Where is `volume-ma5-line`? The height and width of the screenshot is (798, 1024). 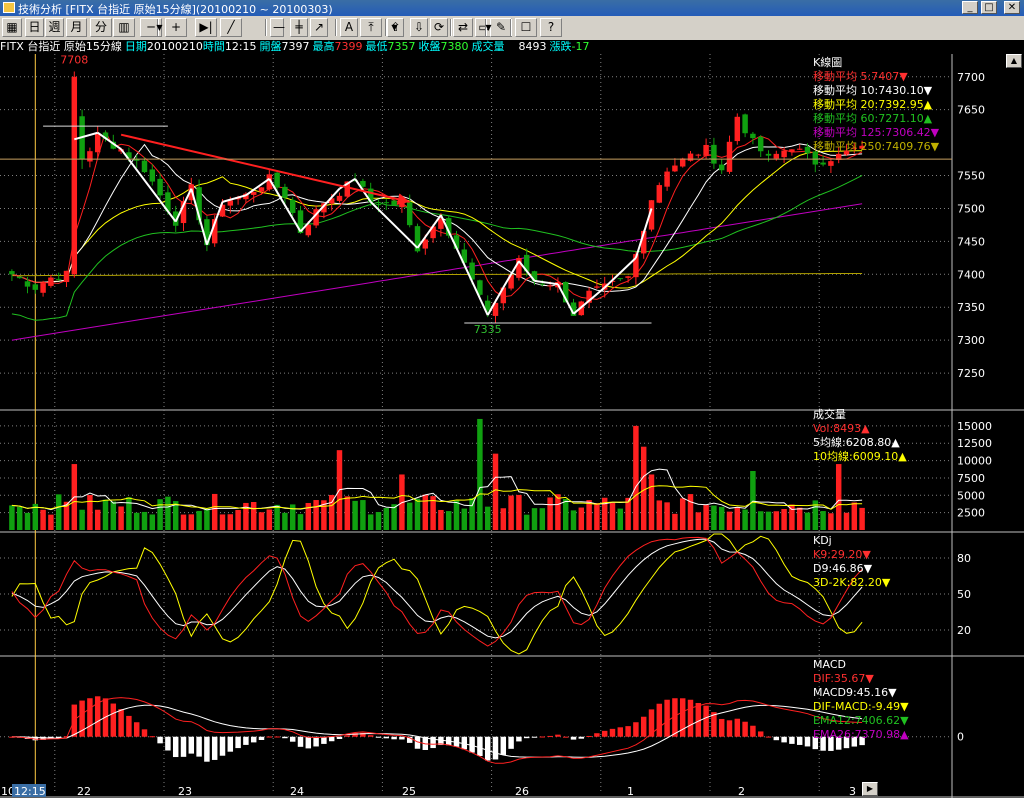
volume-ma5-line is located at coordinates (437, 489).